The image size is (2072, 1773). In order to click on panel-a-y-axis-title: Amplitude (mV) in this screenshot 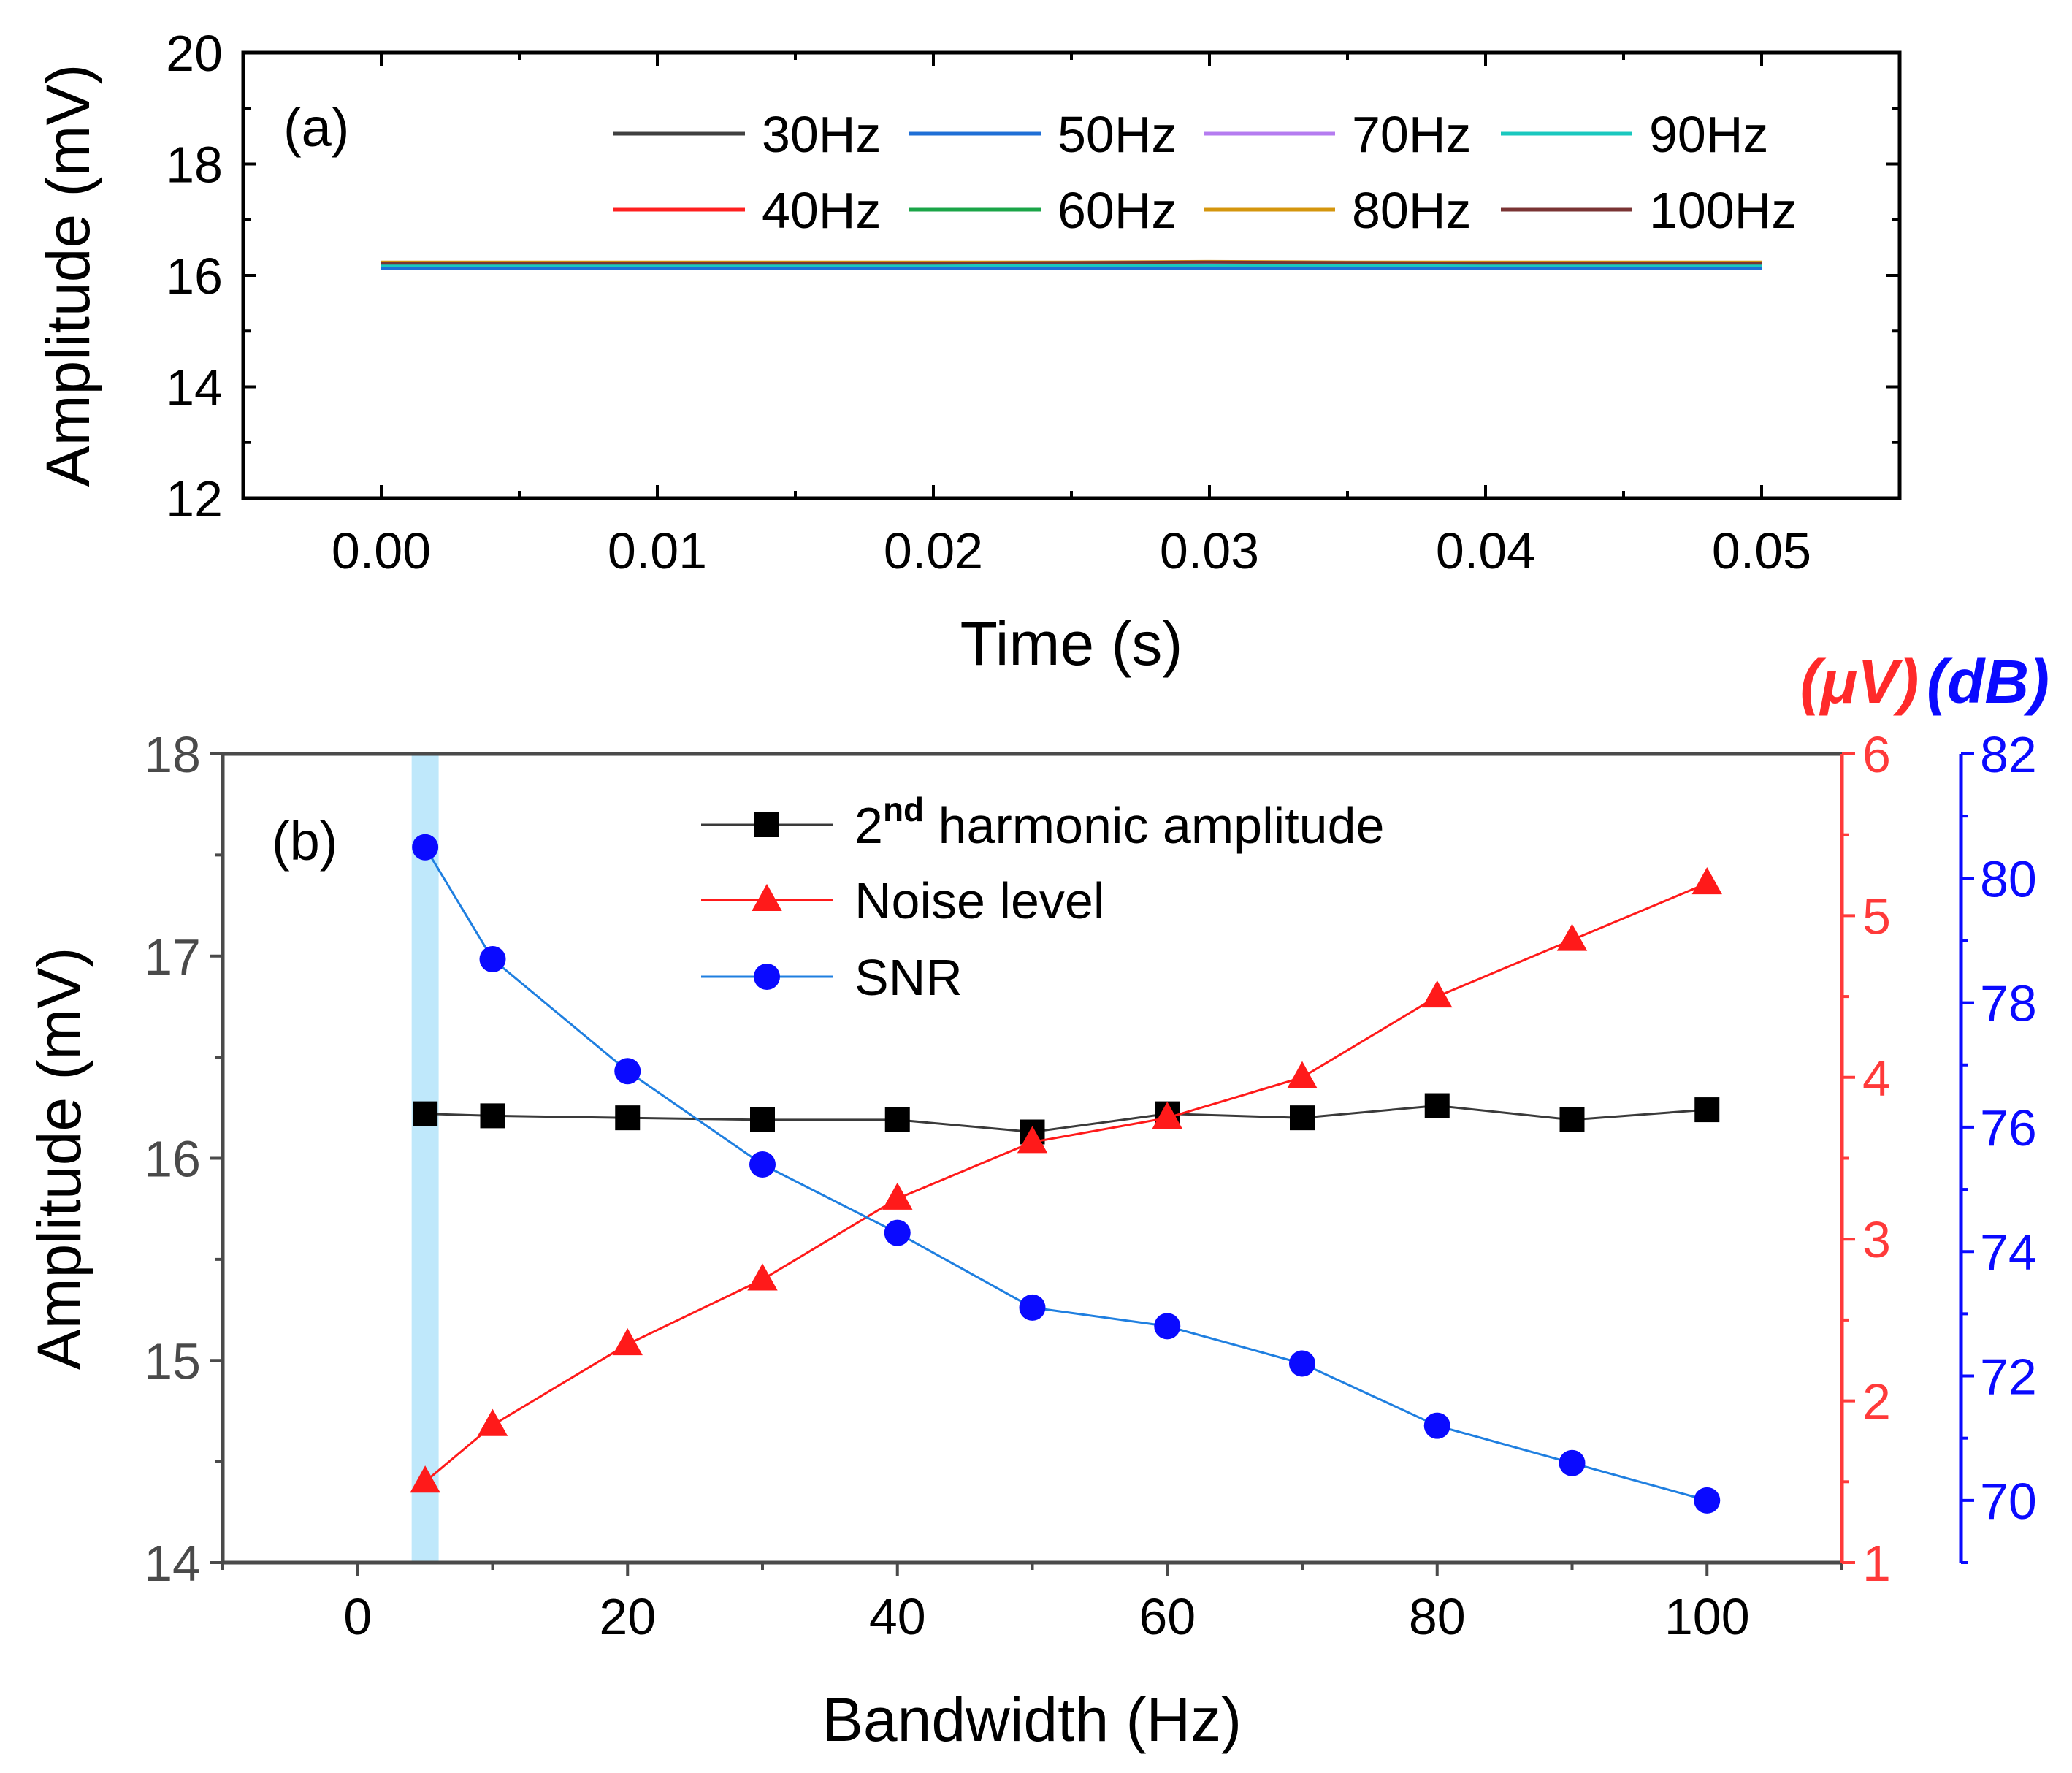, I will do `click(68, 275)`.